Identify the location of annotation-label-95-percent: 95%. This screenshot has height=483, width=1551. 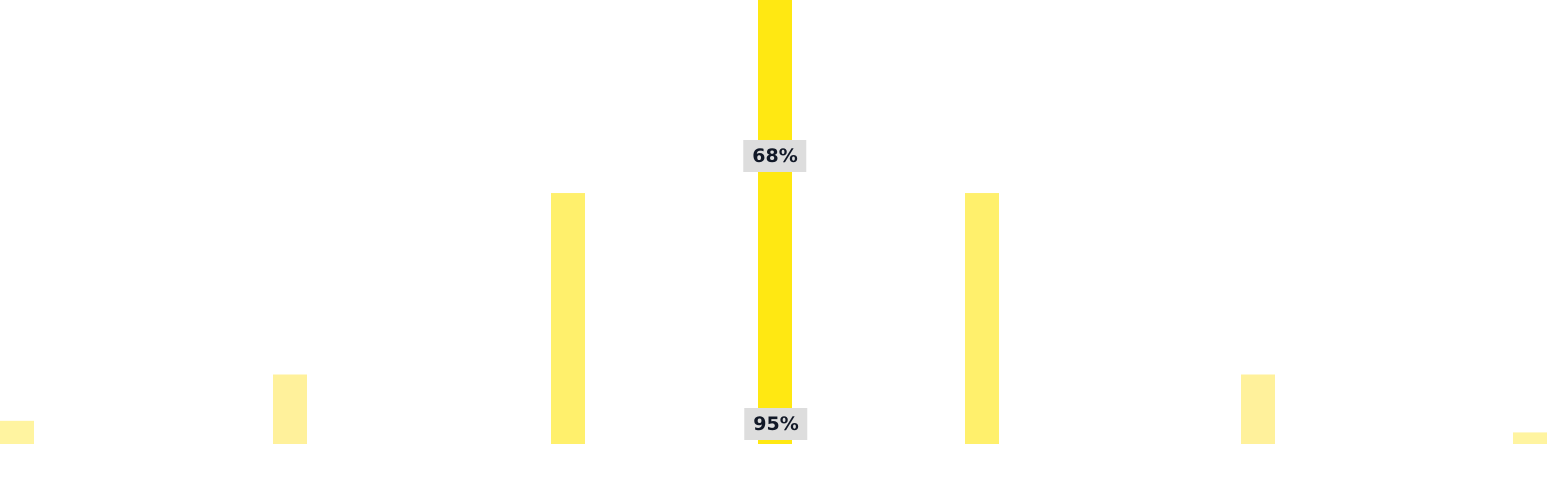
(776, 424).